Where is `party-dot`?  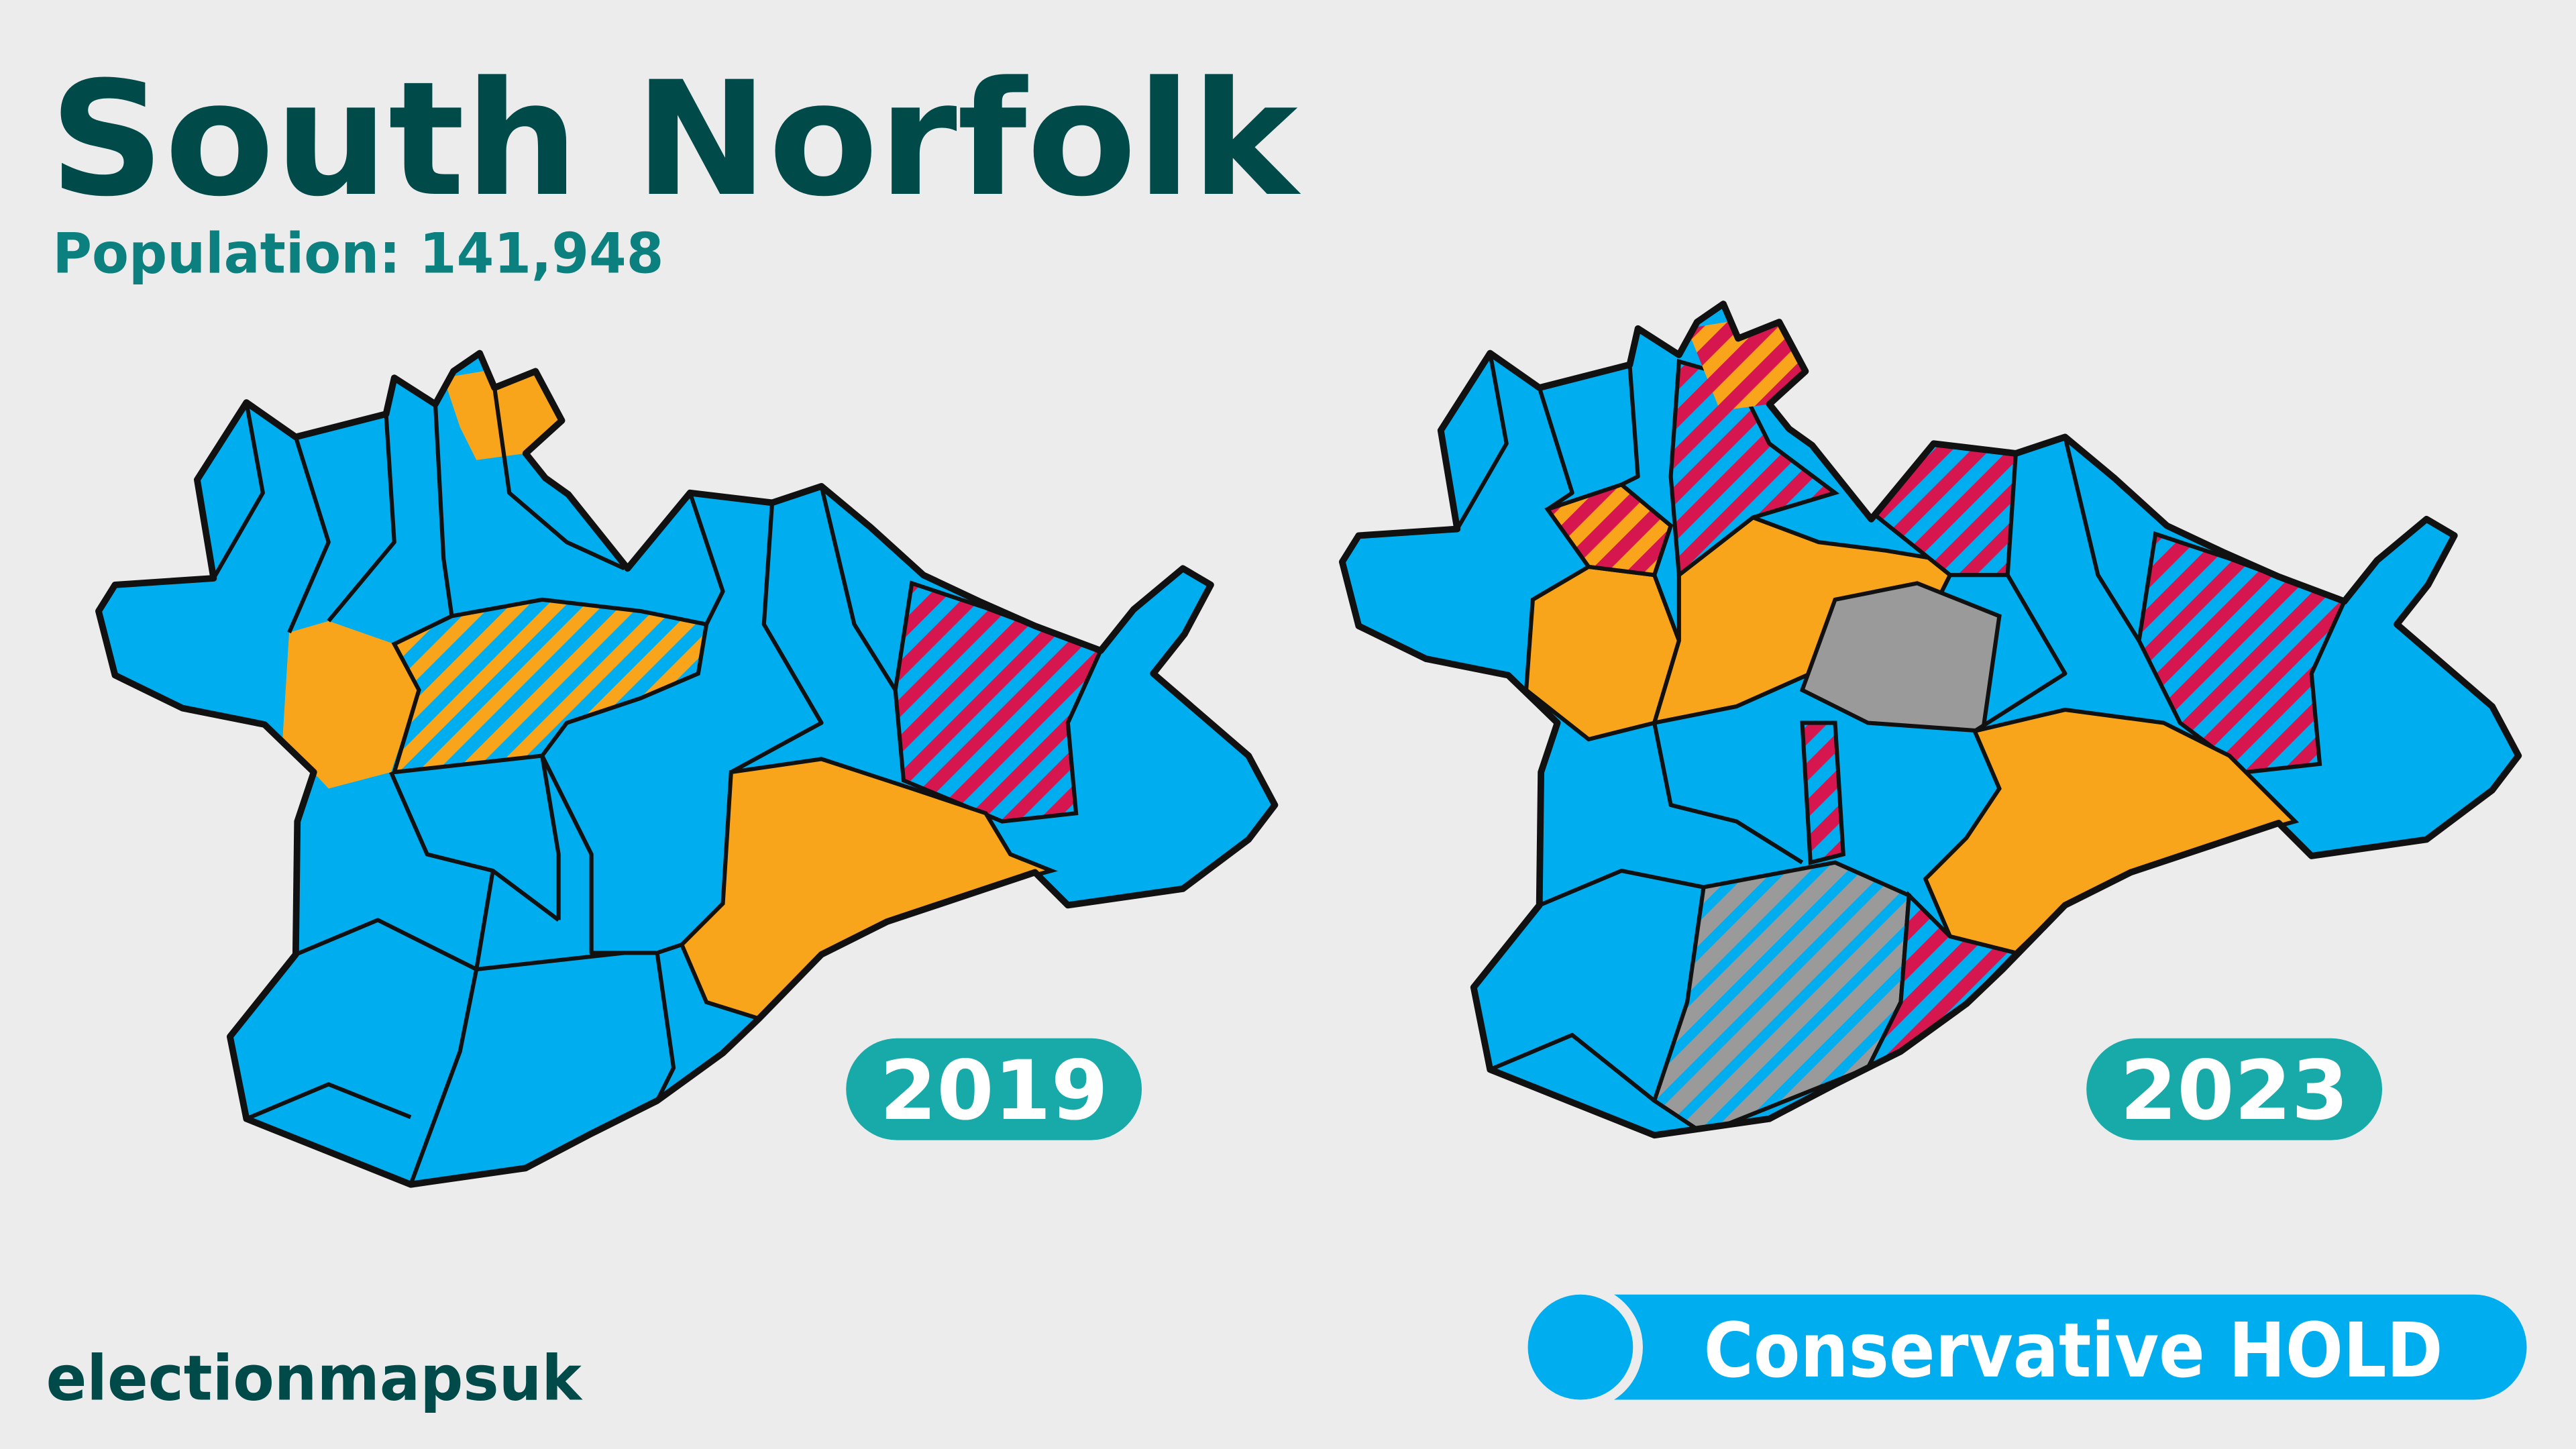
party-dot is located at coordinates (1580, 1347).